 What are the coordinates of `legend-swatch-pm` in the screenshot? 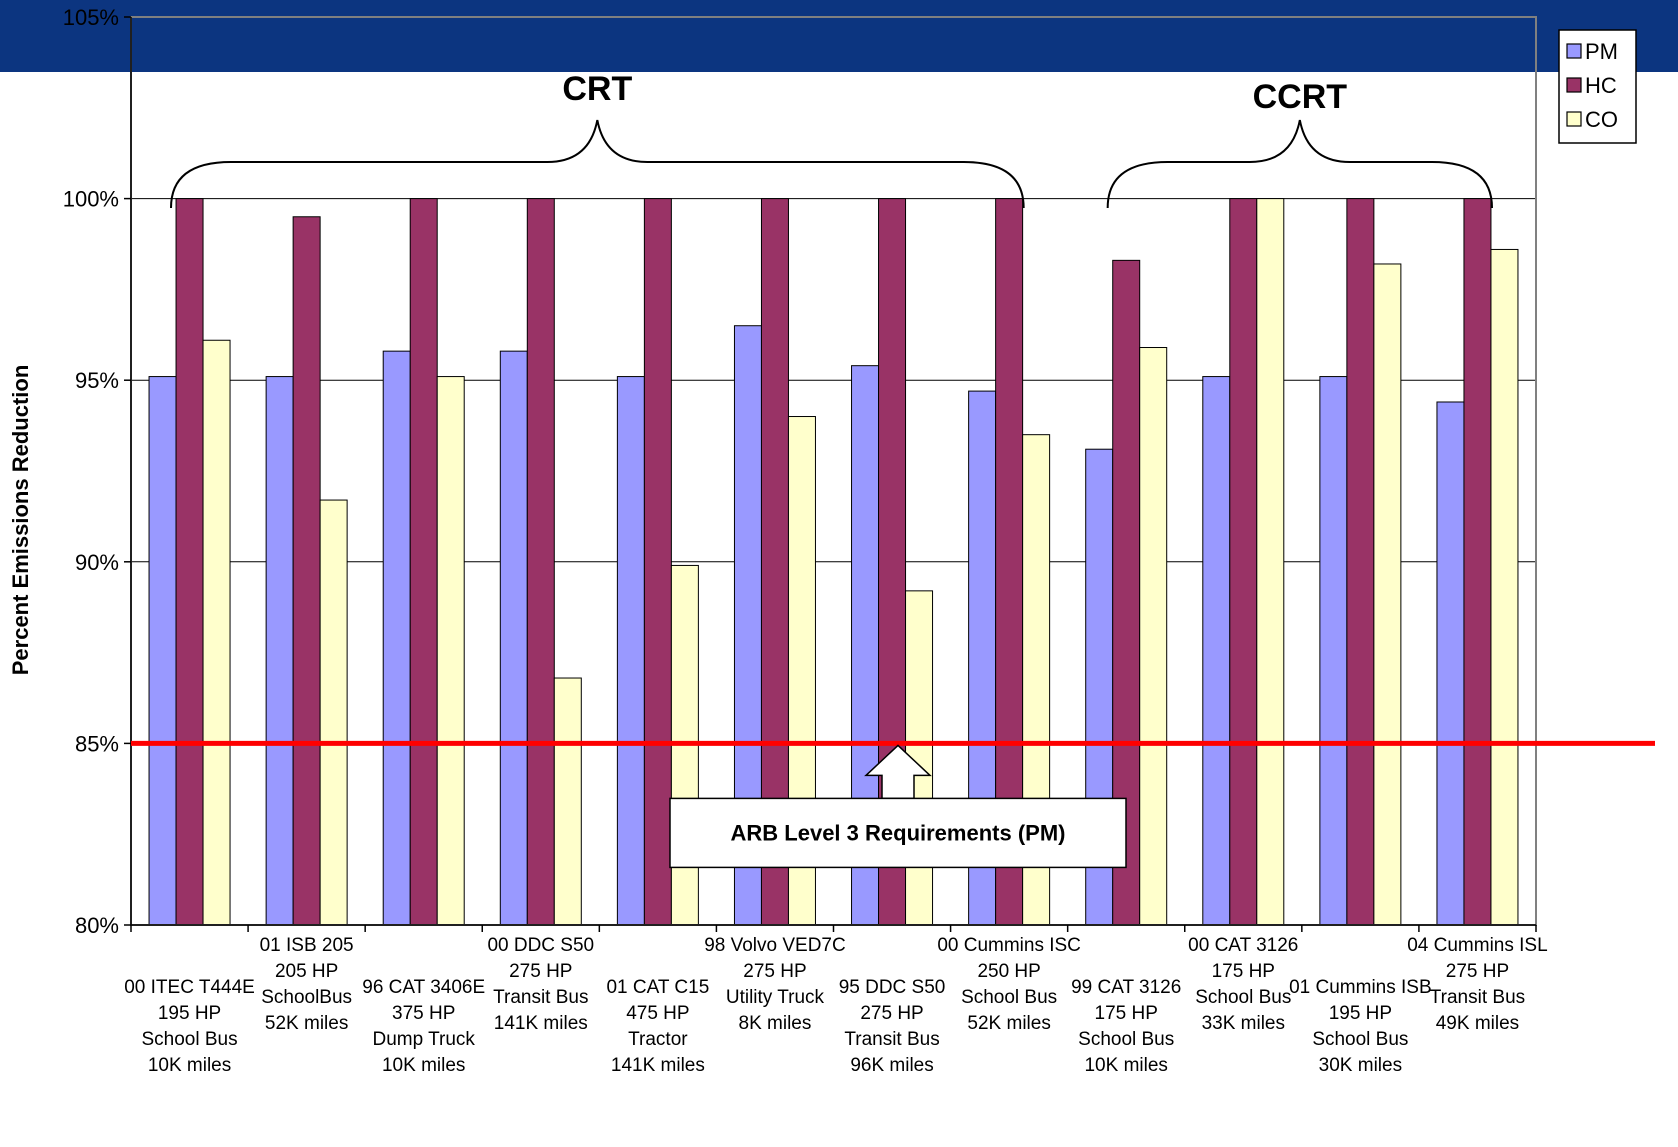 It's located at (1574, 51).